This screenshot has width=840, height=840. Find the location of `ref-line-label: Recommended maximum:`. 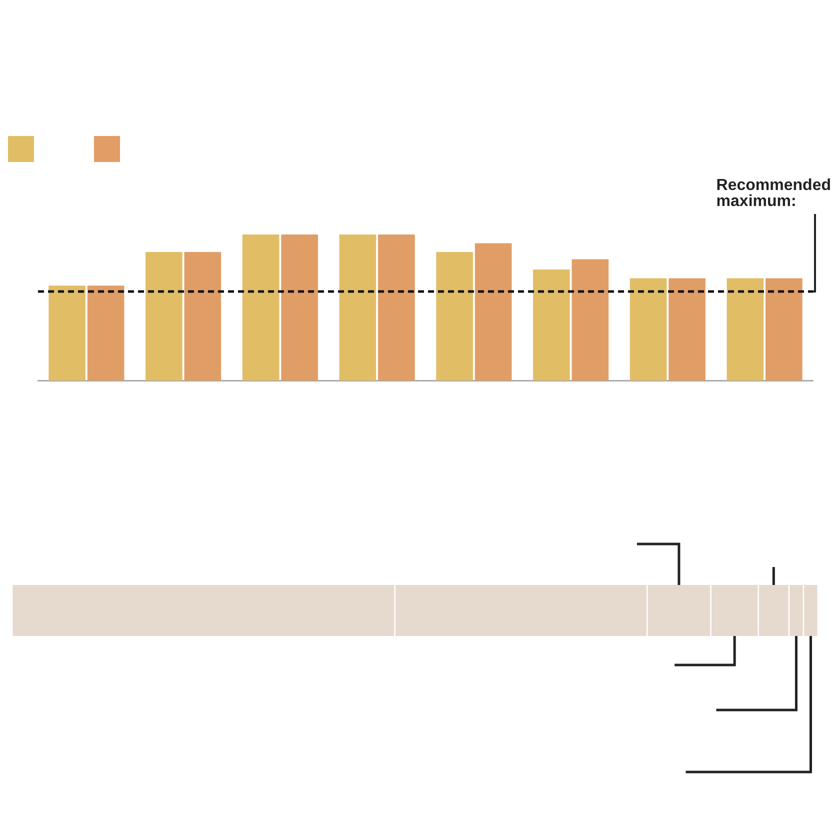

ref-line-label: Recommended maximum: is located at coordinates (774, 193).